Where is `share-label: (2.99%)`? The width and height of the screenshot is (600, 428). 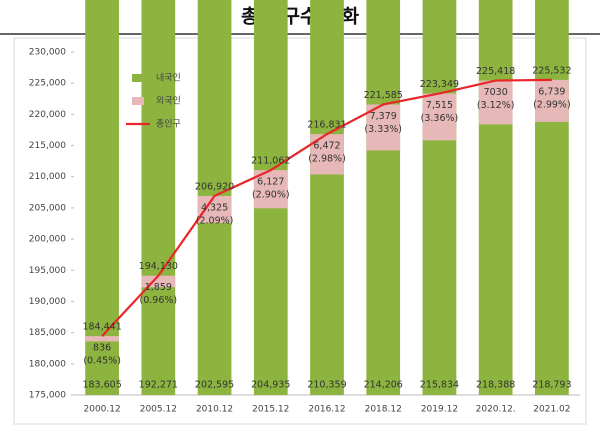 share-label: (2.99%) is located at coordinates (552, 104).